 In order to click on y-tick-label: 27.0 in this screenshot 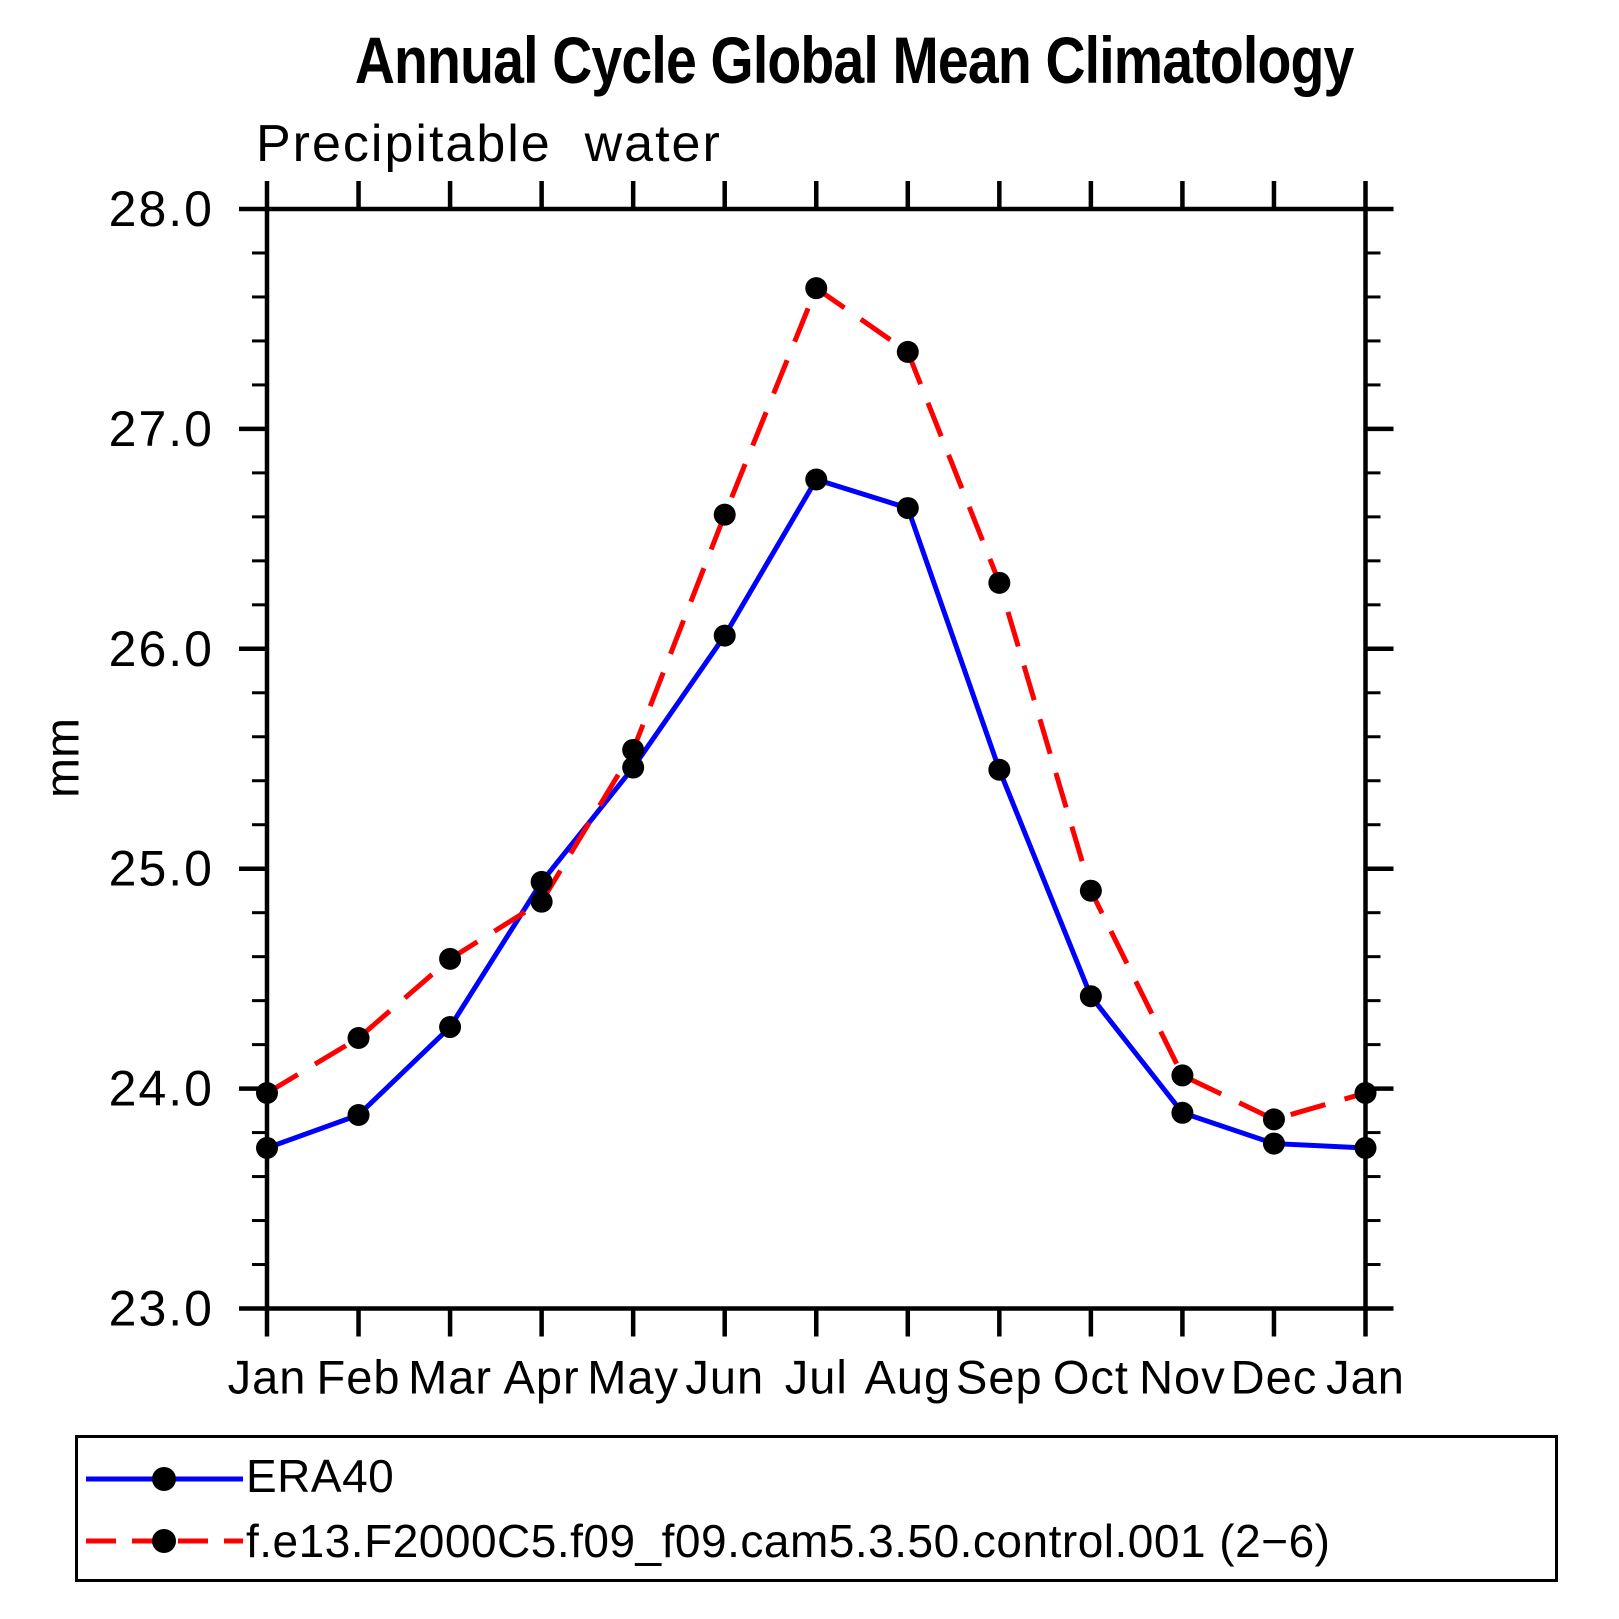, I will do `click(161, 429)`.